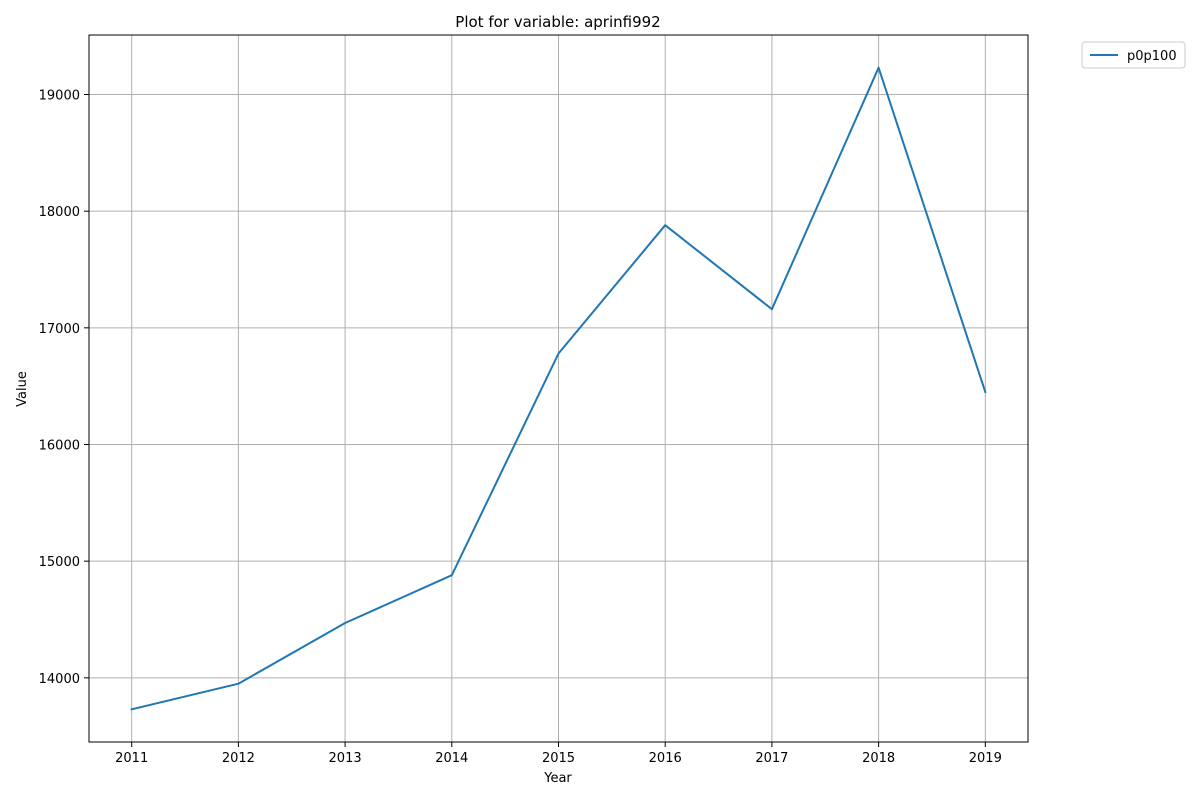 The width and height of the screenshot is (1200, 800). I want to click on x-axis-ticks: 2011 2012 2013 2014 2015 2016 2017 2018 2019, so click(558, 754).